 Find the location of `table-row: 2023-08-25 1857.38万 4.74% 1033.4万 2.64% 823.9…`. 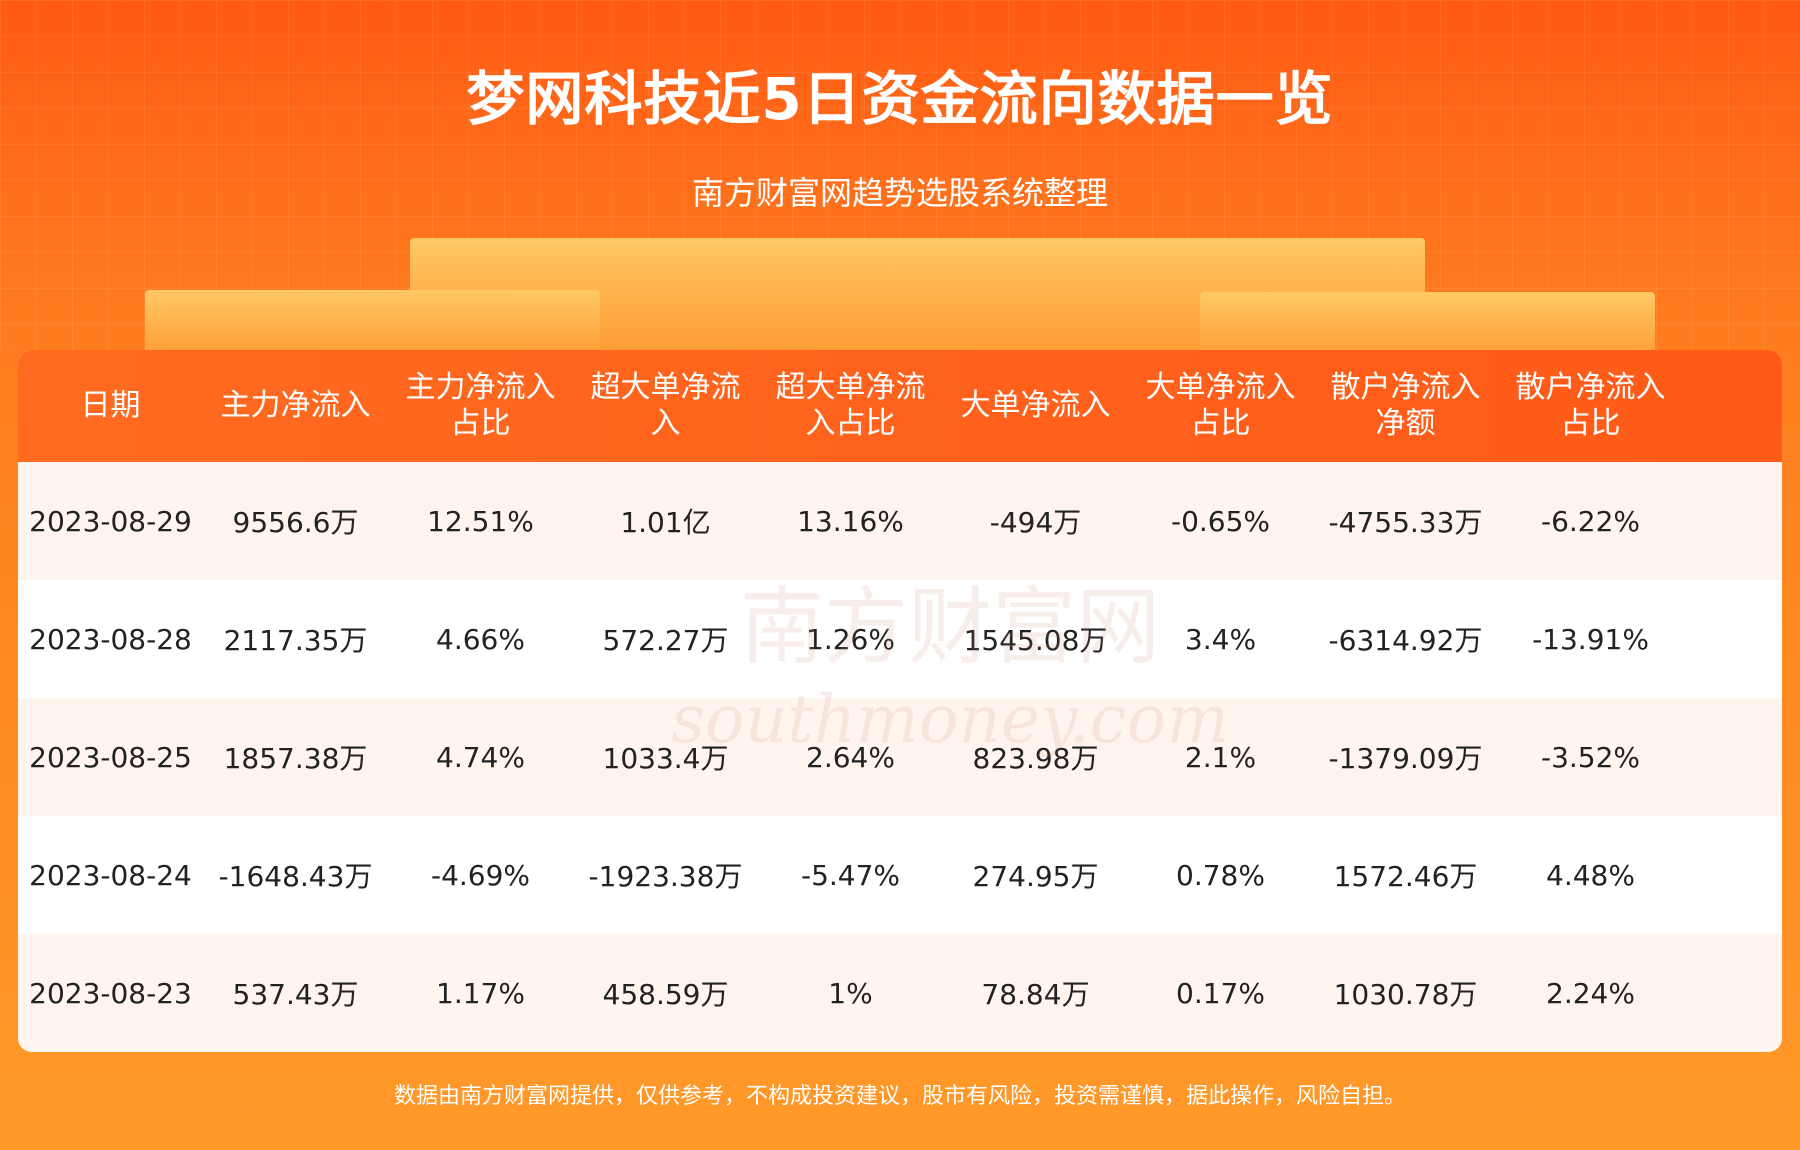

table-row: 2023-08-25 1857.38万 4.74% 1033.4万 2.64% 823.9… is located at coordinates (900, 757).